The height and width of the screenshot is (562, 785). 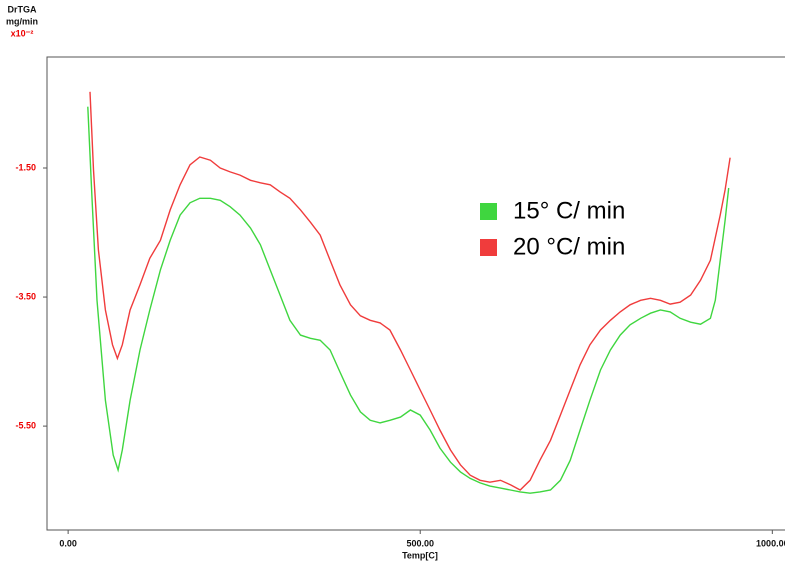 What do you see at coordinates (25, 425) in the screenshot?
I see `y-tick-label: -5.50` at bounding box center [25, 425].